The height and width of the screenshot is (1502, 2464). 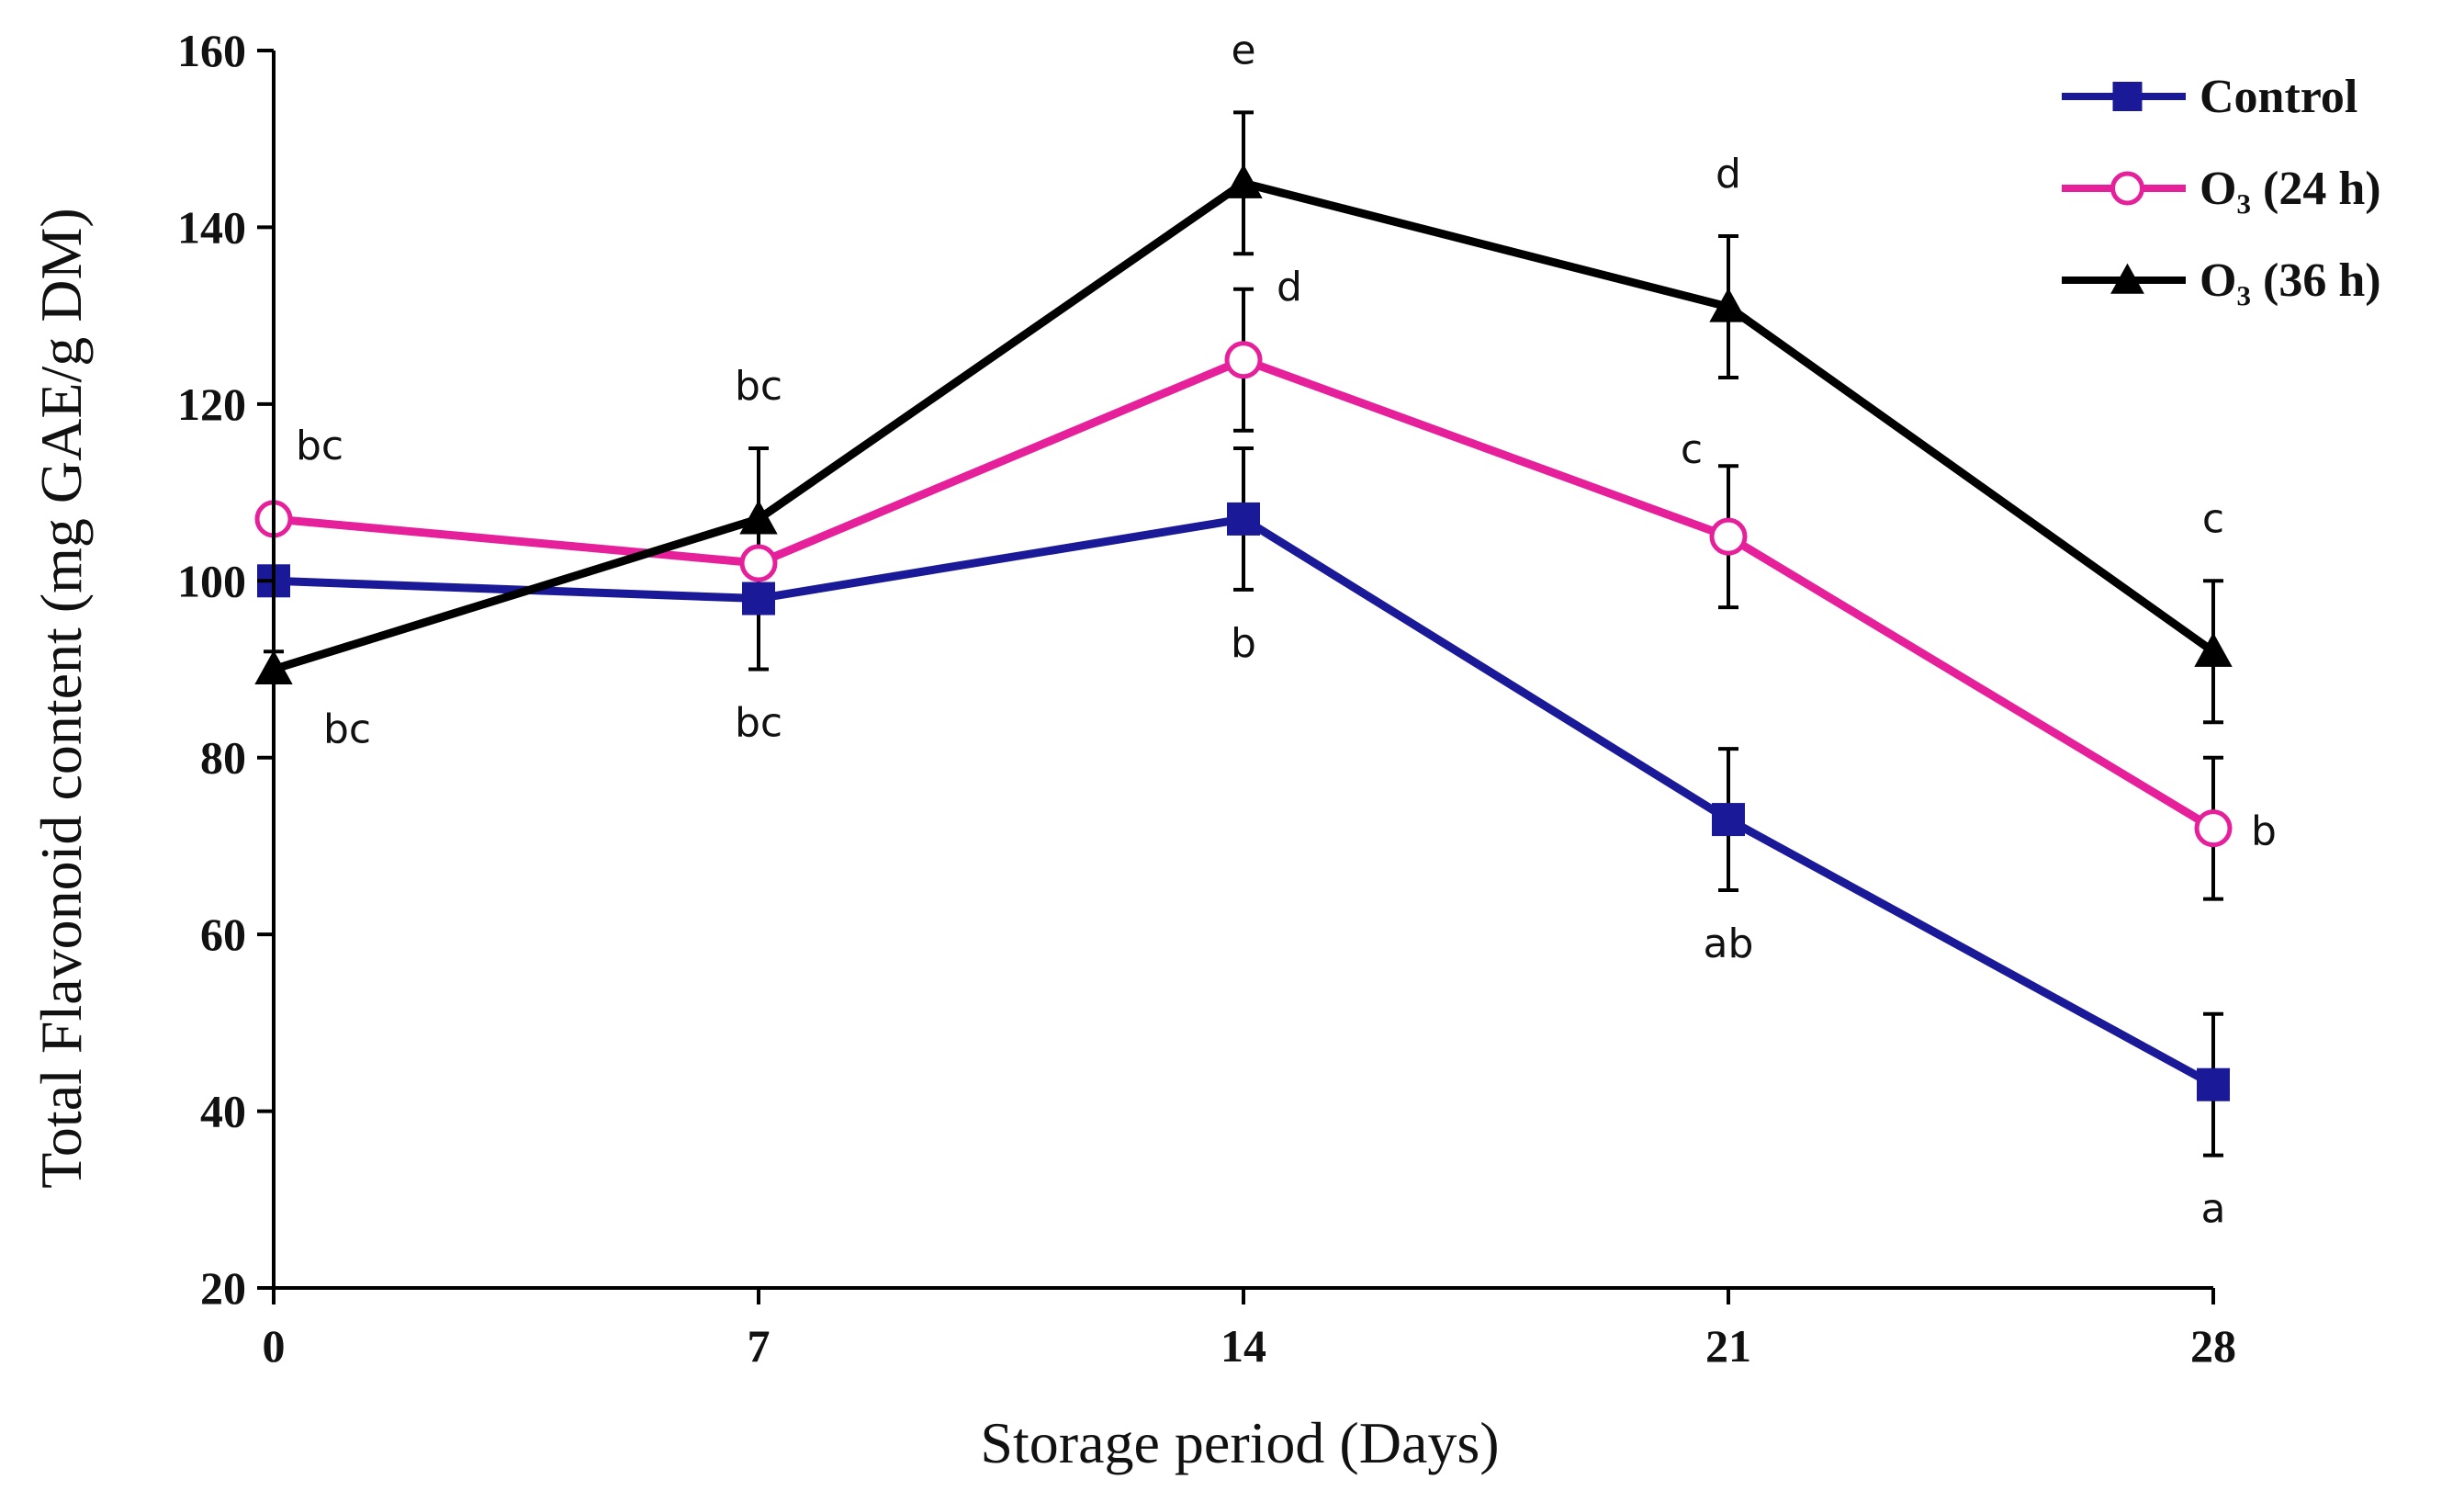 What do you see at coordinates (223, 934) in the screenshot?
I see `y-tick-label-60: 60` at bounding box center [223, 934].